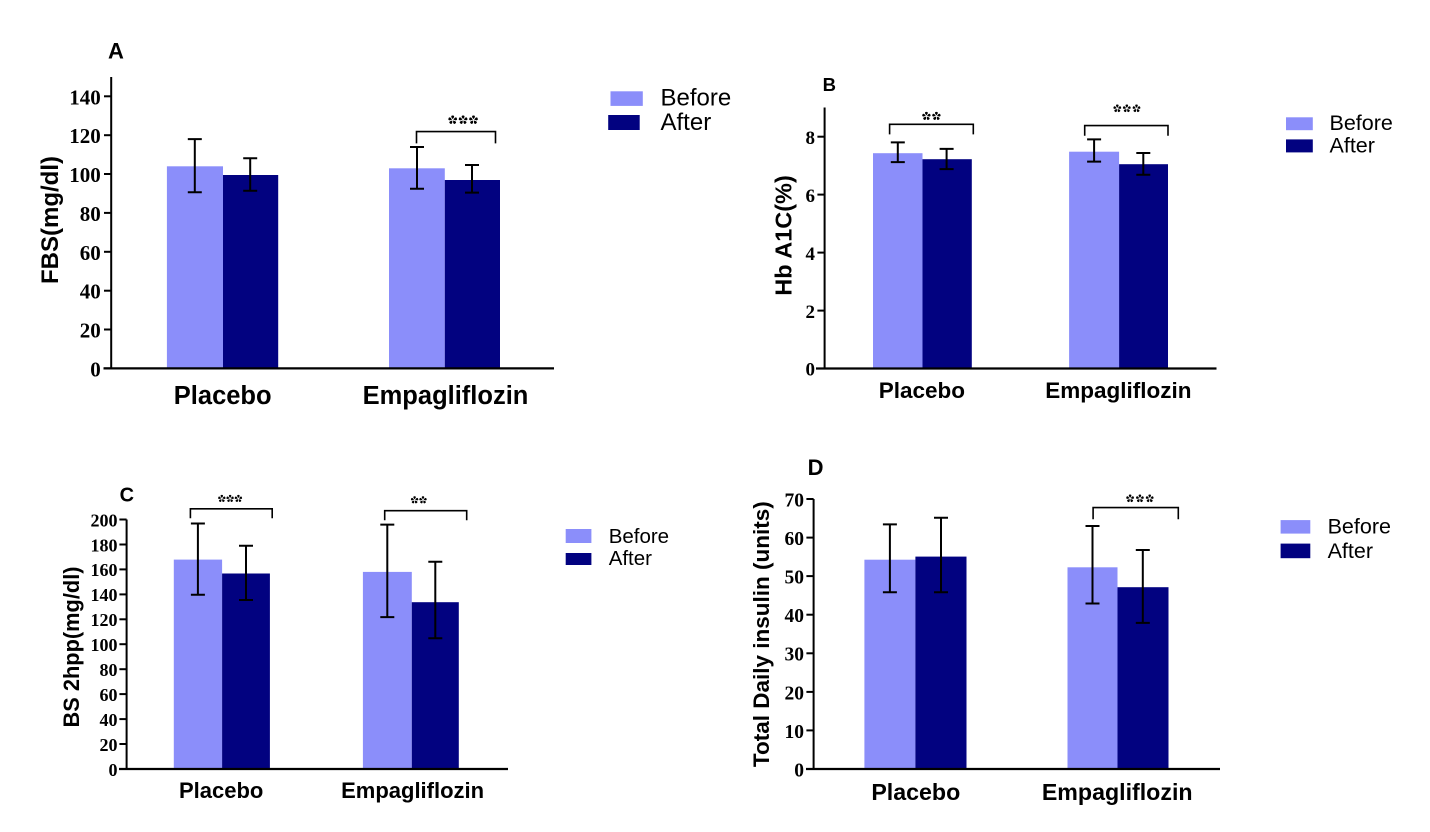 The width and height of the screenshot is (1430, 832). I want to click on svg-text: FBS(mg/dl), so click(50, 220).